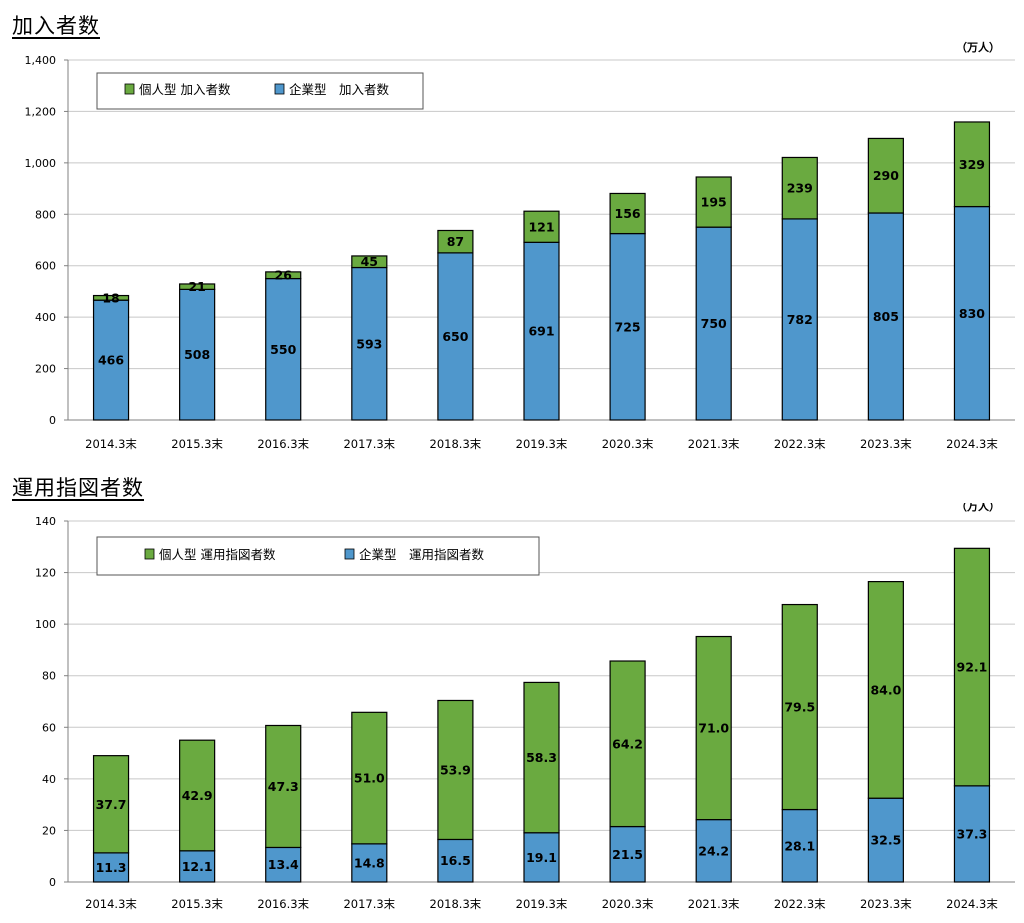  I want to click on data-label-individual: 79.5, so click(799, 707).